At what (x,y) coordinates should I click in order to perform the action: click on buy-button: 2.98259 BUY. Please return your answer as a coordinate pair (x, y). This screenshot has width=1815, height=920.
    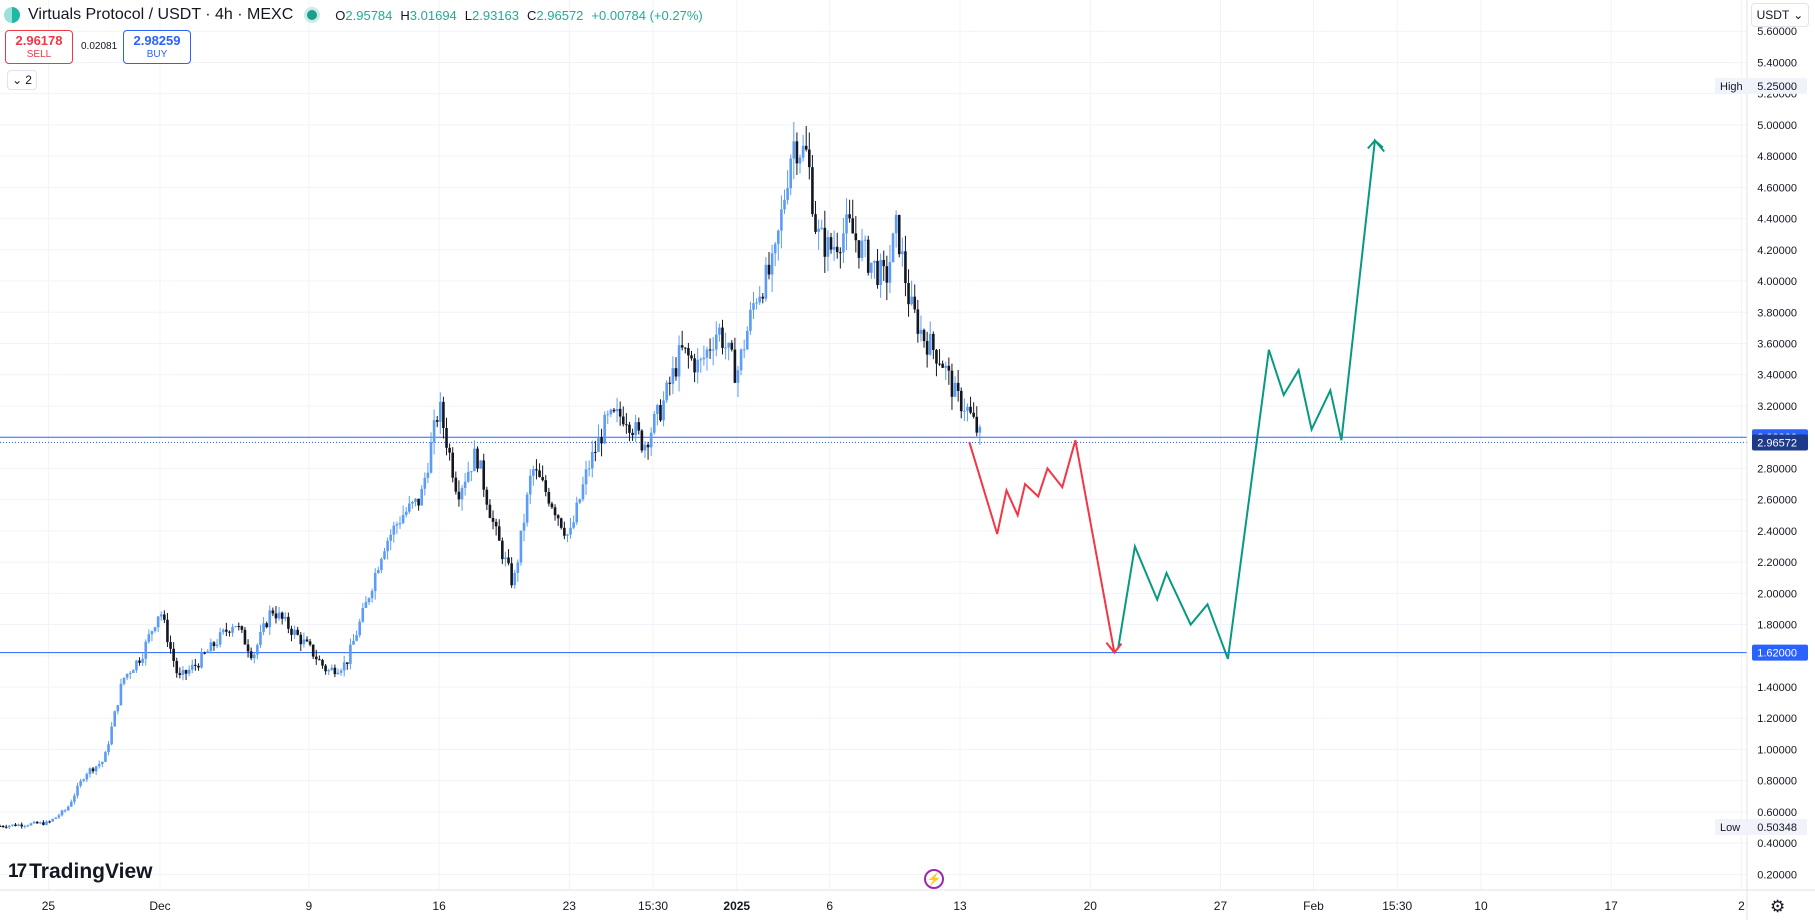
    Looking at the image, I should click on (157, 47).